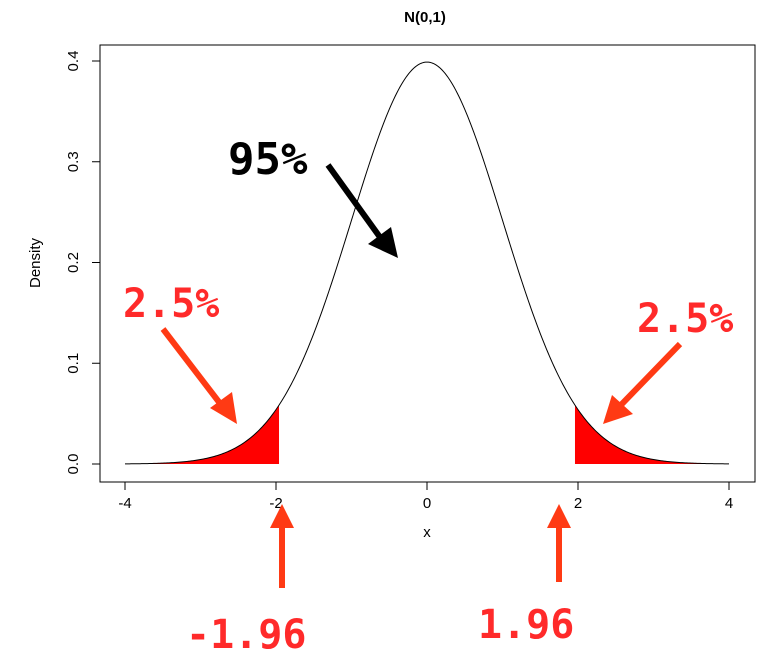 The width and height of the screenshot is (765, 659). I want to click on y-tick-label: 0.4, so click(73, 61).